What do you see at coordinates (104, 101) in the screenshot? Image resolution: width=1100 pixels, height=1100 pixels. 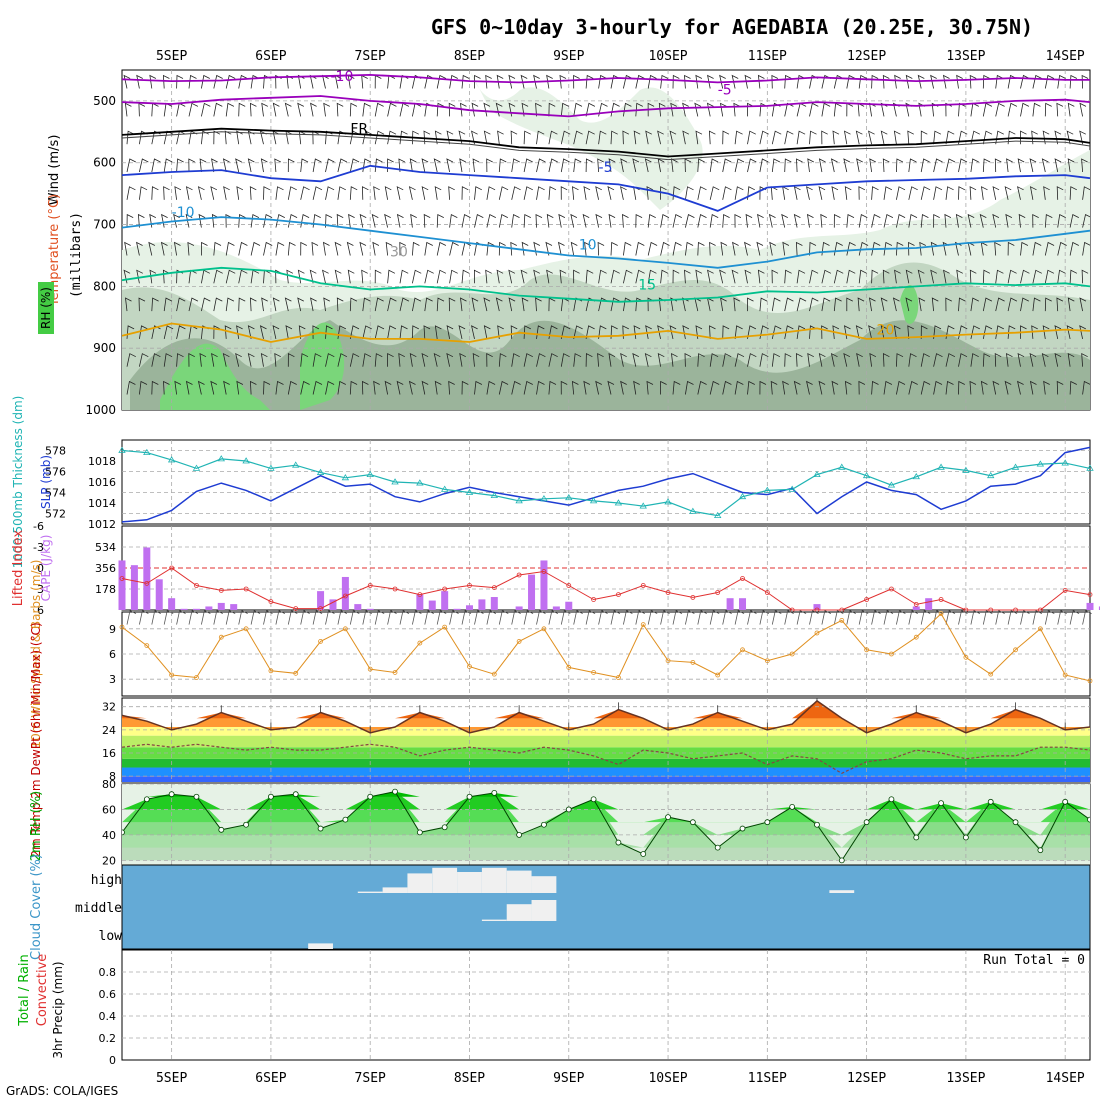 I see `y-tick-label: 500` at bounding box center [104, 101].